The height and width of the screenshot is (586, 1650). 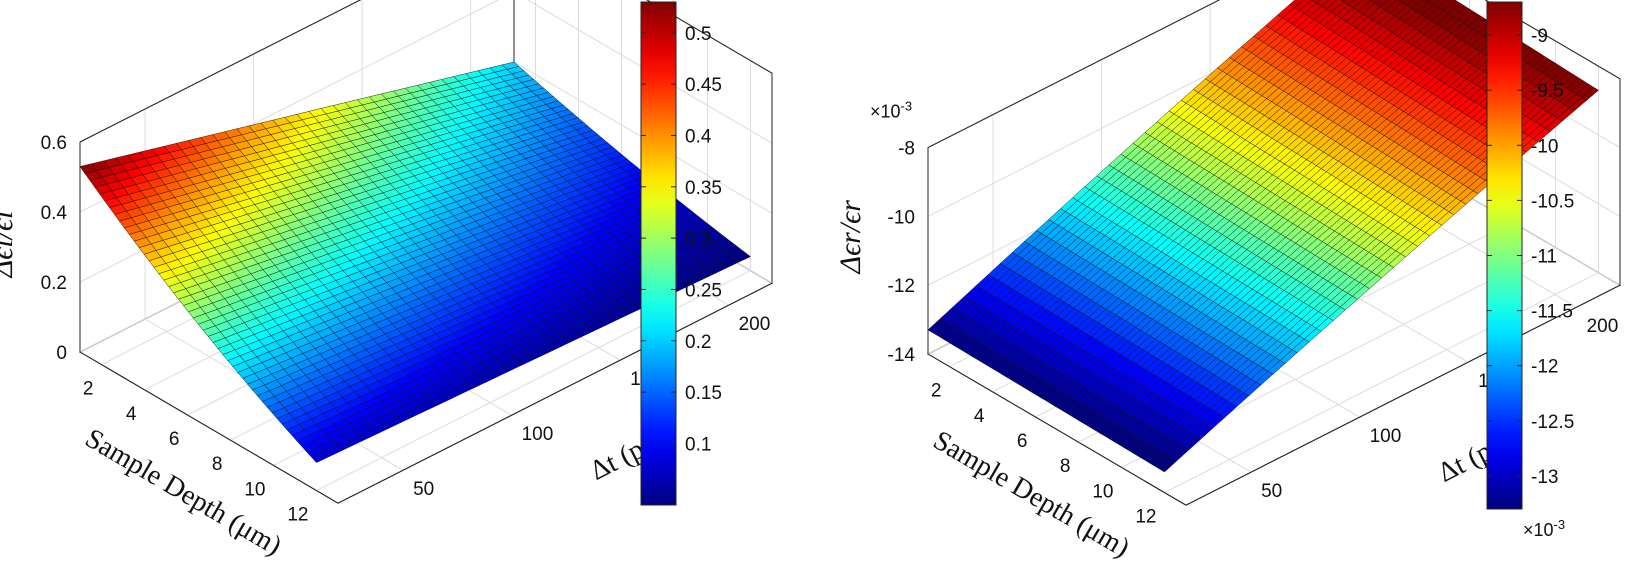 I want to click on chart1-z-tick-label: 0.4, so click(x=54, y=213).